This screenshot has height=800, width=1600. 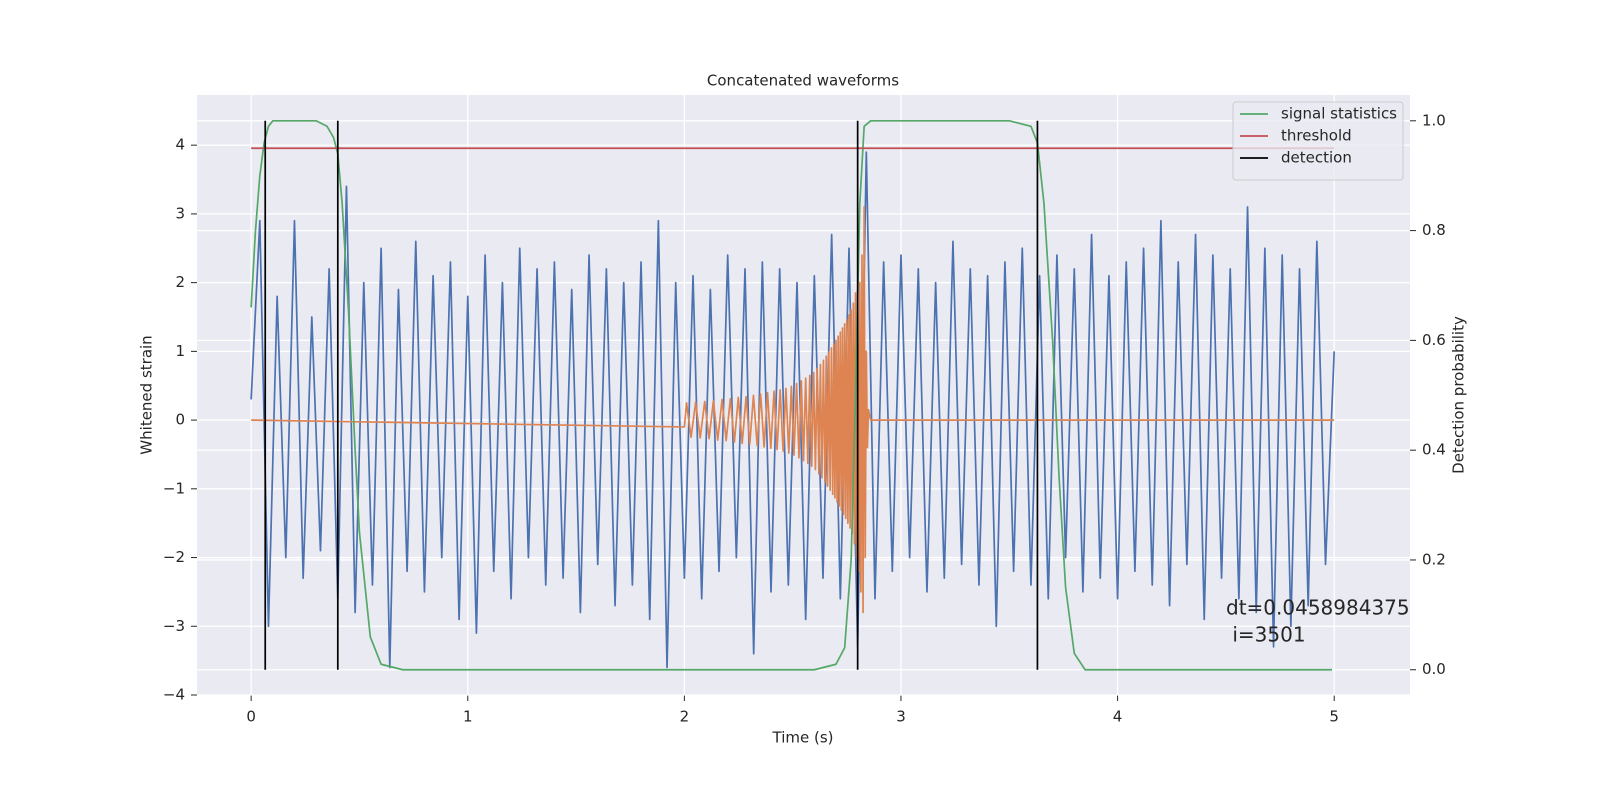 I want to click on y-tick-label: 4, so click(x=180, y=145).